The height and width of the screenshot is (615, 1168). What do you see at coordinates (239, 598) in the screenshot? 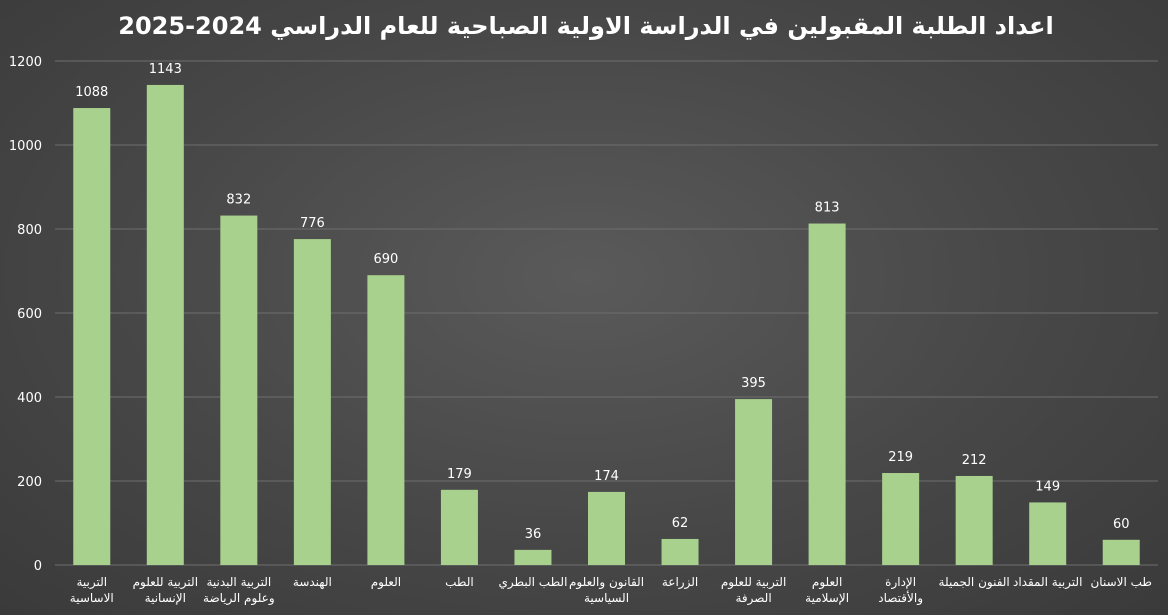
I see `x-tick-label-line: وعلوم الرياضة` at bounding box center [239, 598].